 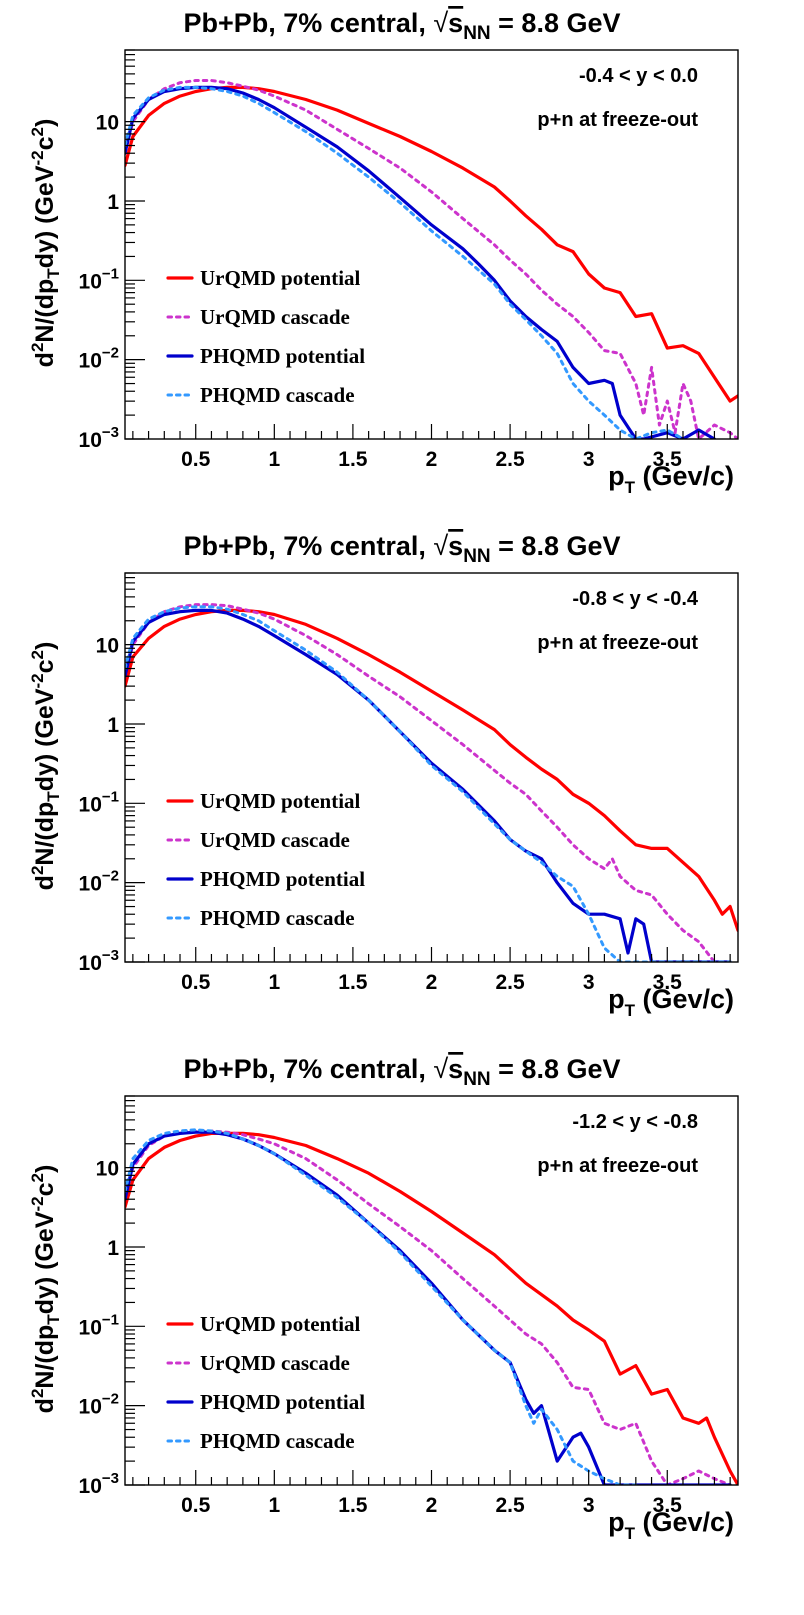 I want to click on annotation-text: -0.8 < y < -0.4, so click(x=635, y=599).